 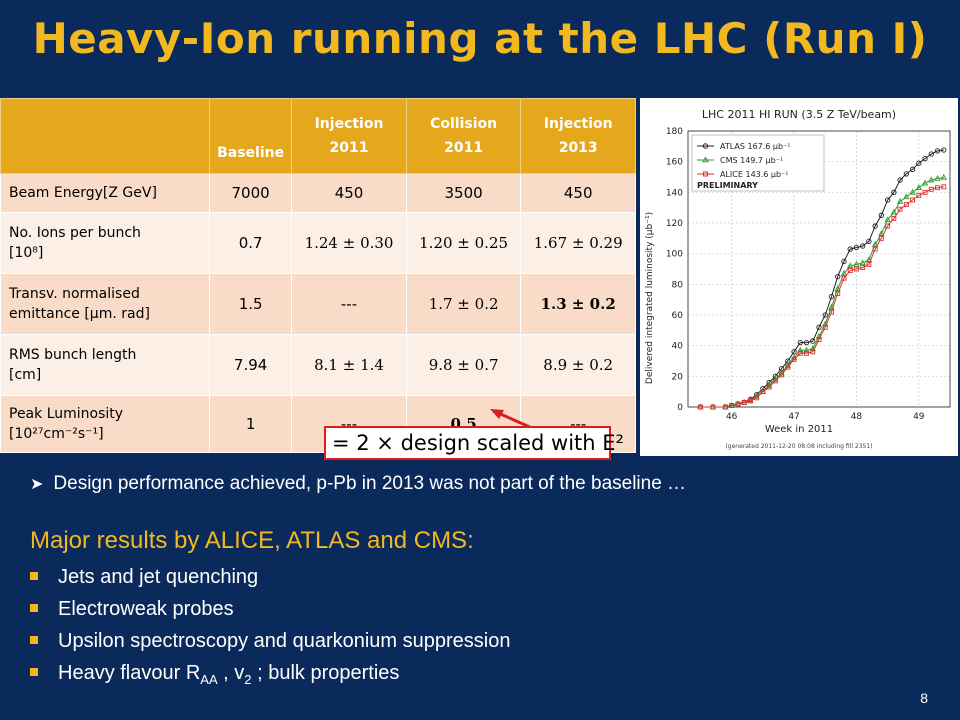 What do you see at coordinates (464, 148) in the screenshot?
I see `header-collision-2011-line2: 2011` at bounding box center [464, 148].